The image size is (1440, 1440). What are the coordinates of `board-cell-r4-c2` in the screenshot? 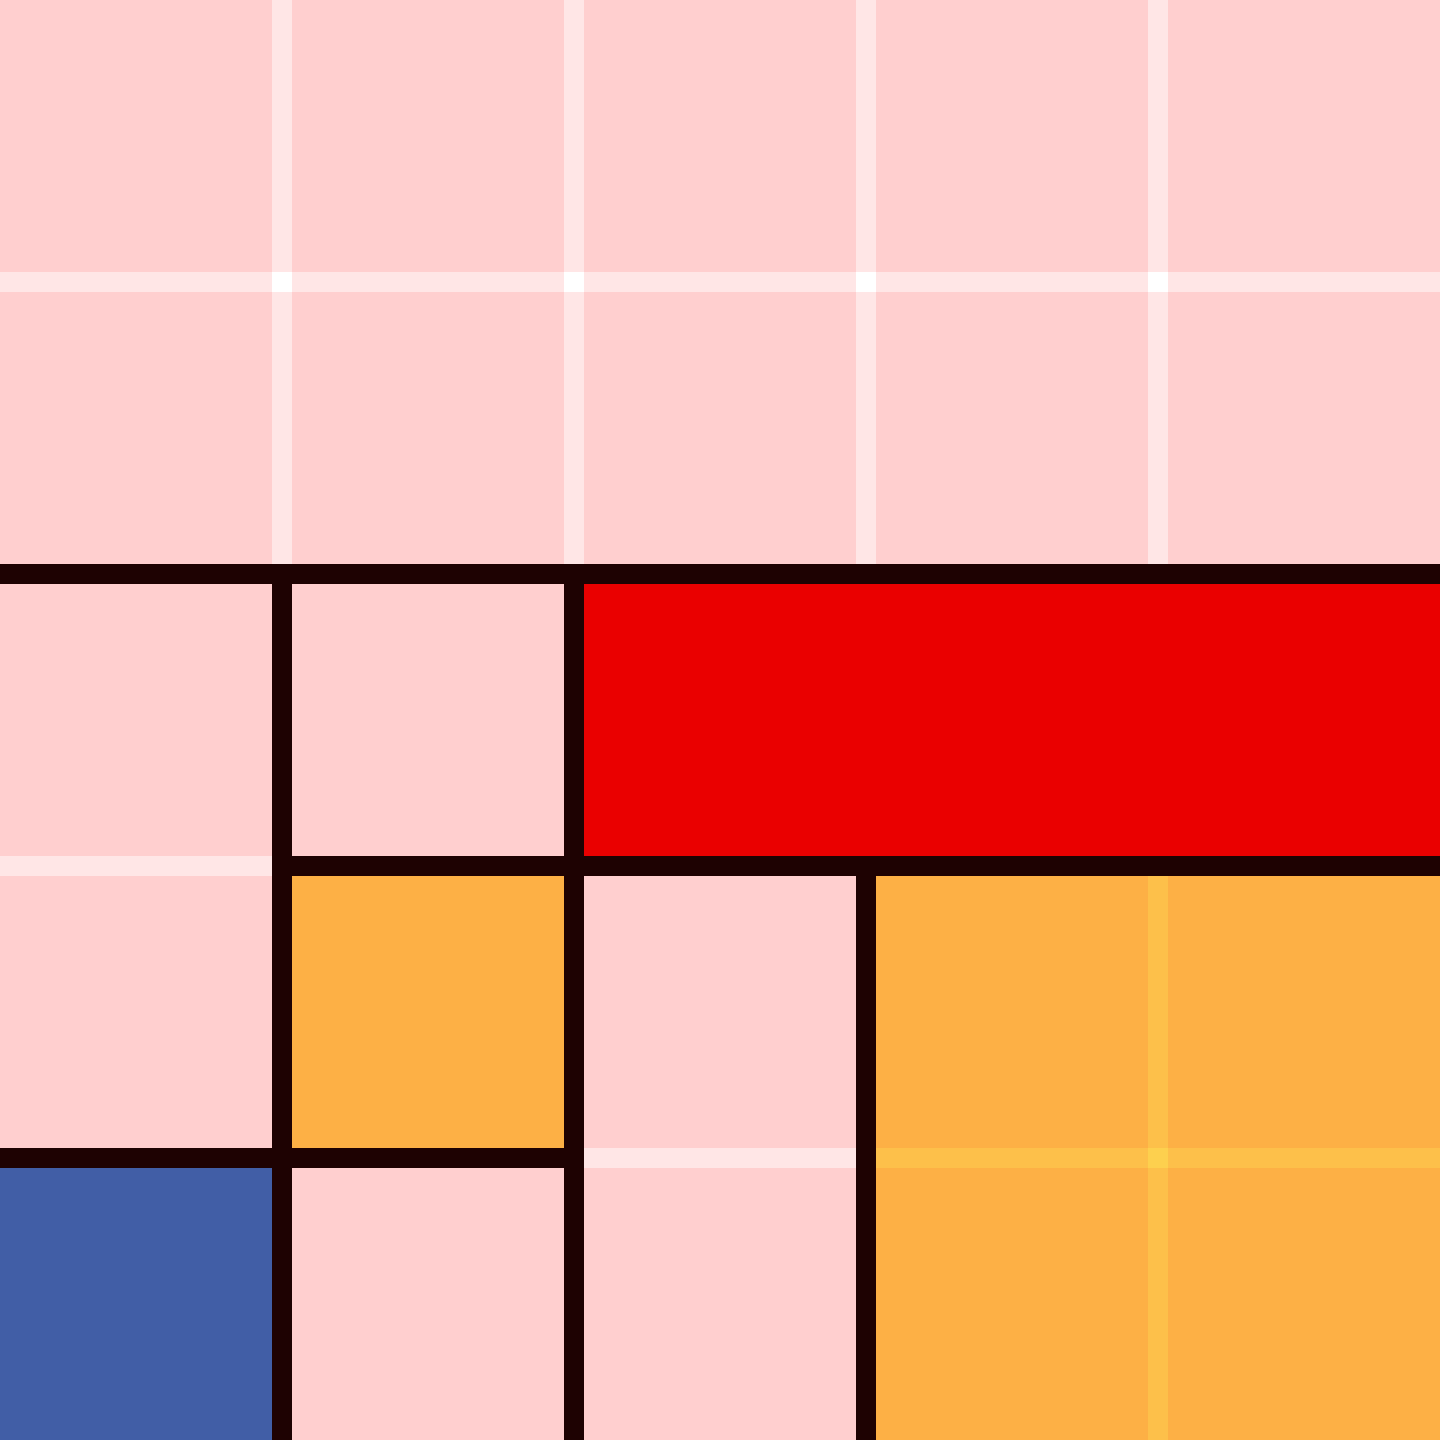 It's located at (720, 1294).